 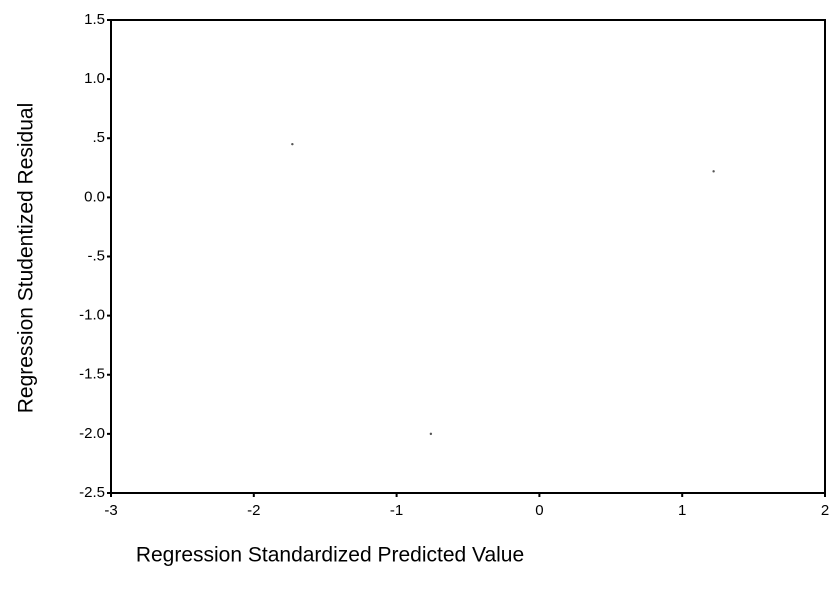 What do you see at coordinates (539, 510) in the screenshot?
I see `x-tick-label: 0` at bounding box center [539, 510].